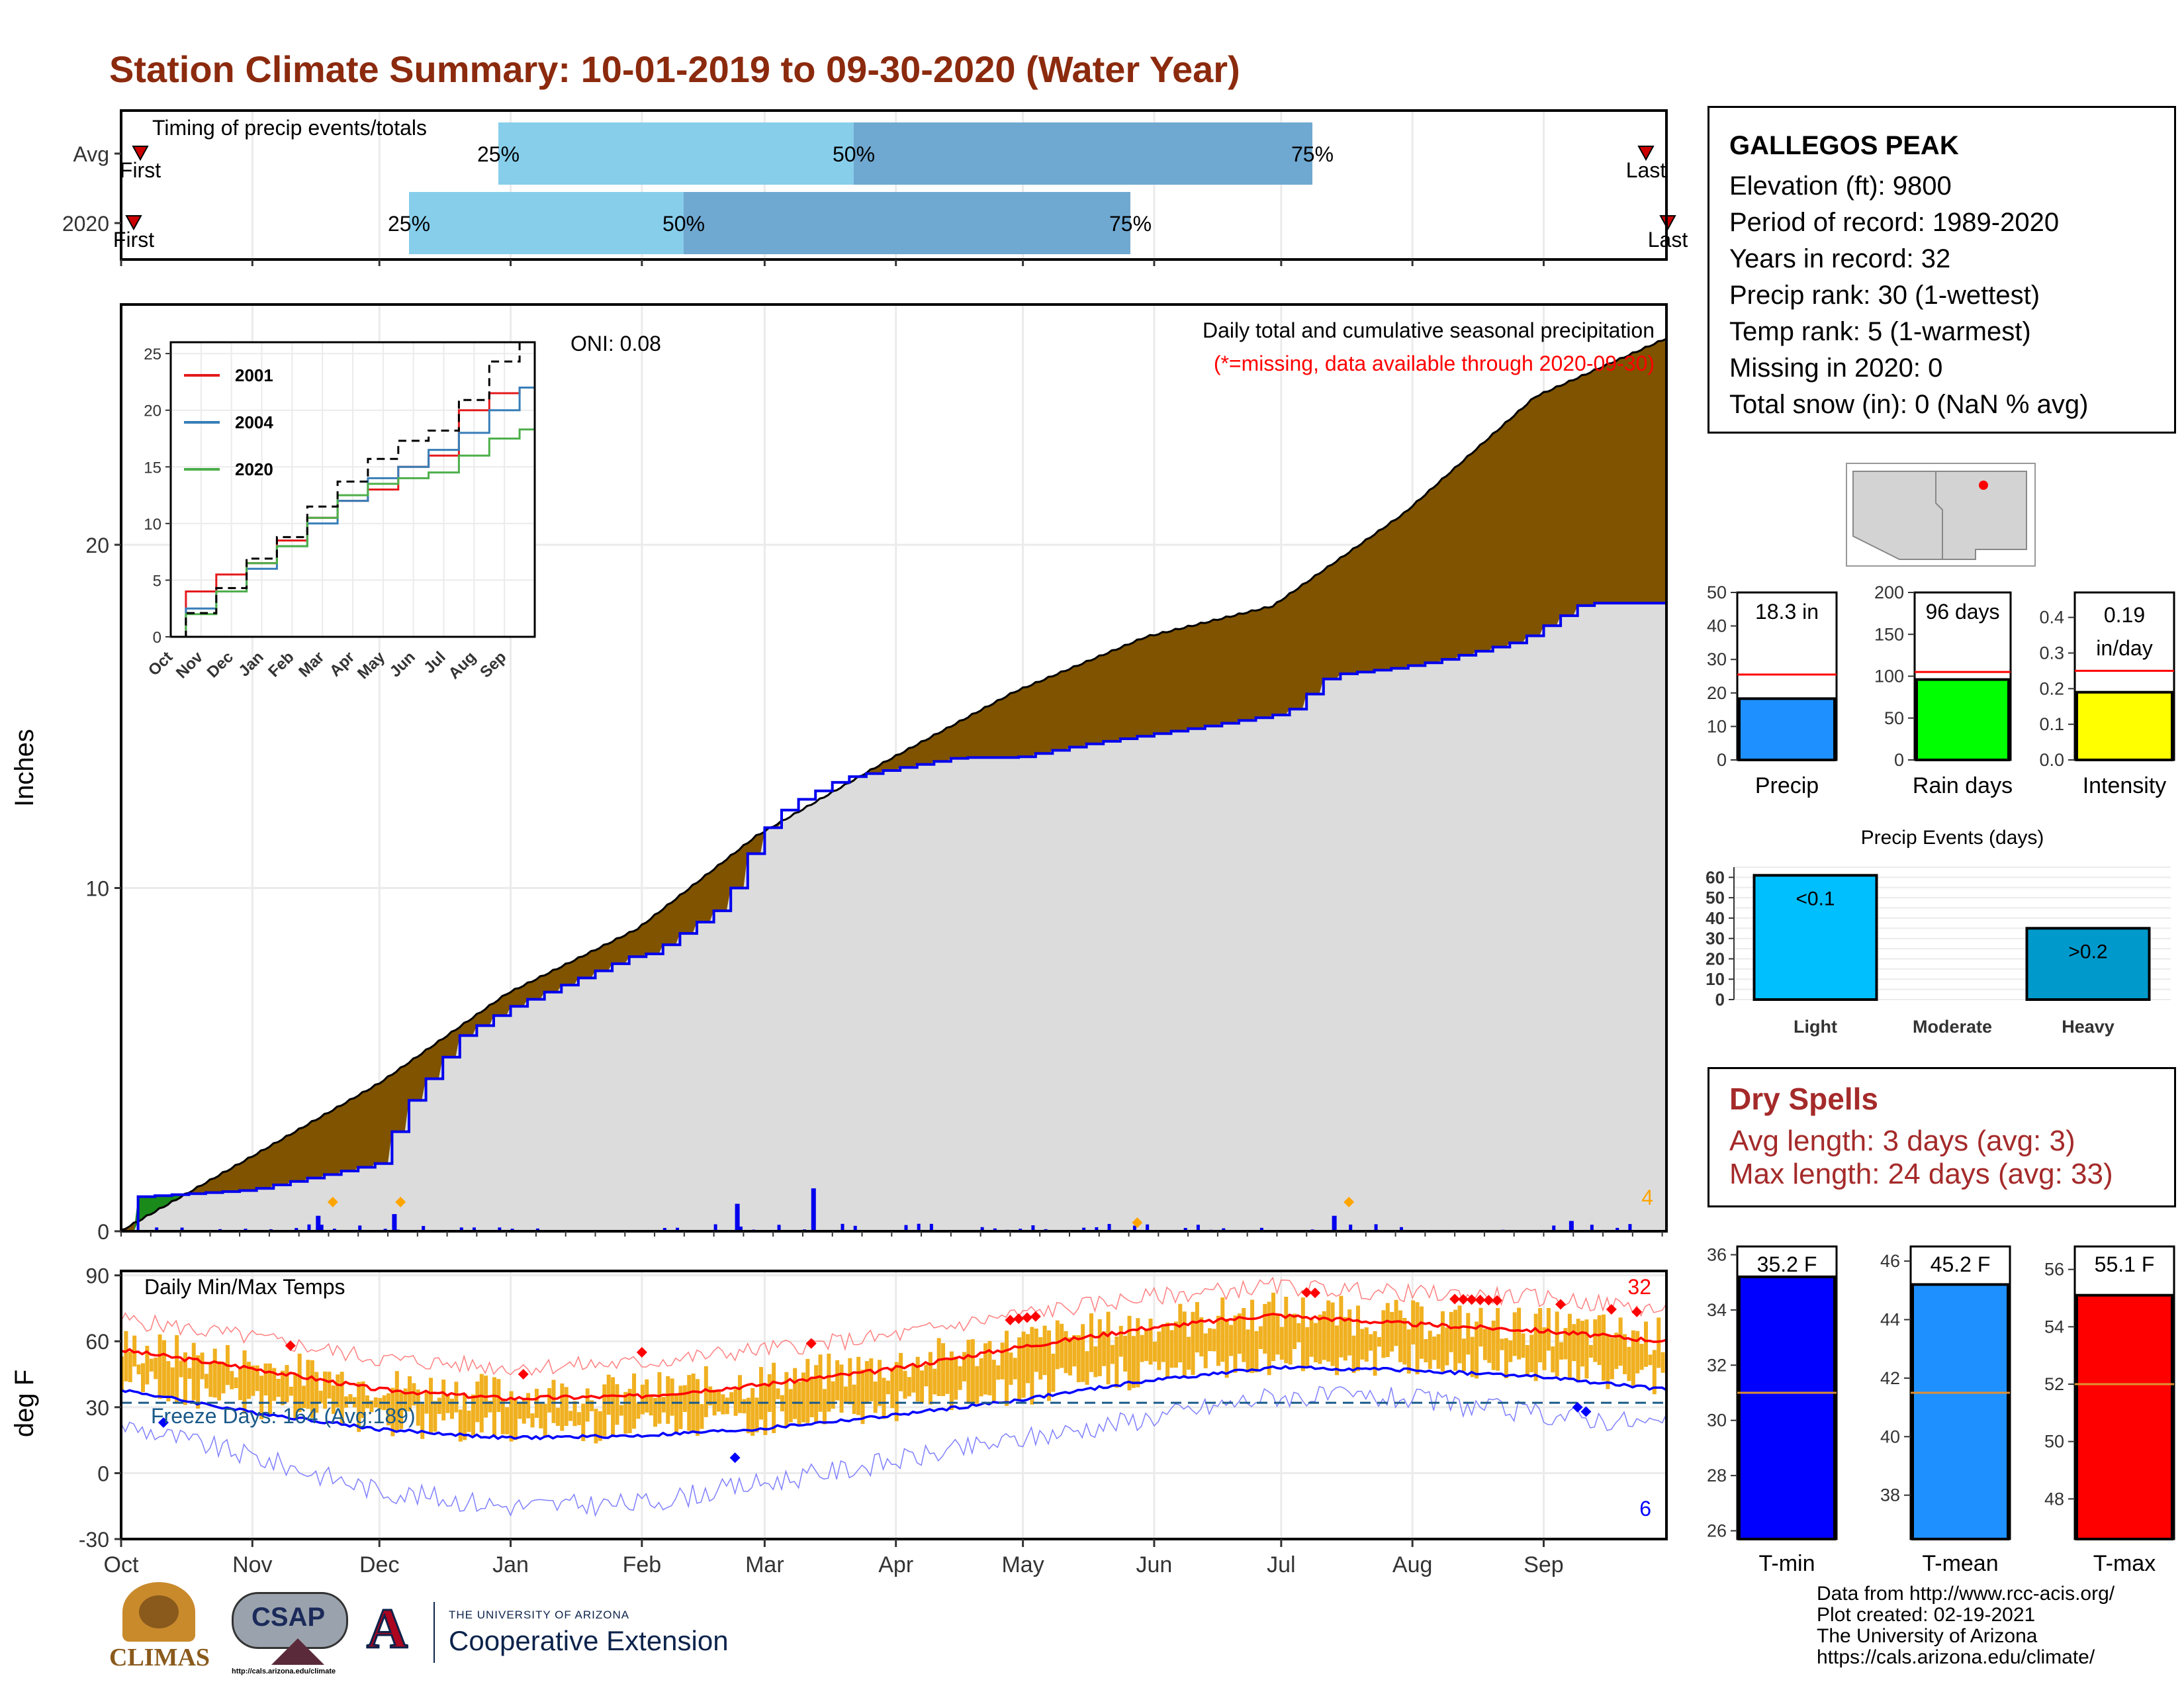 The width and height of the screenshot is (2184, 1688). I want to click on t-min-tick-label: 34, so click(1717, 1310).